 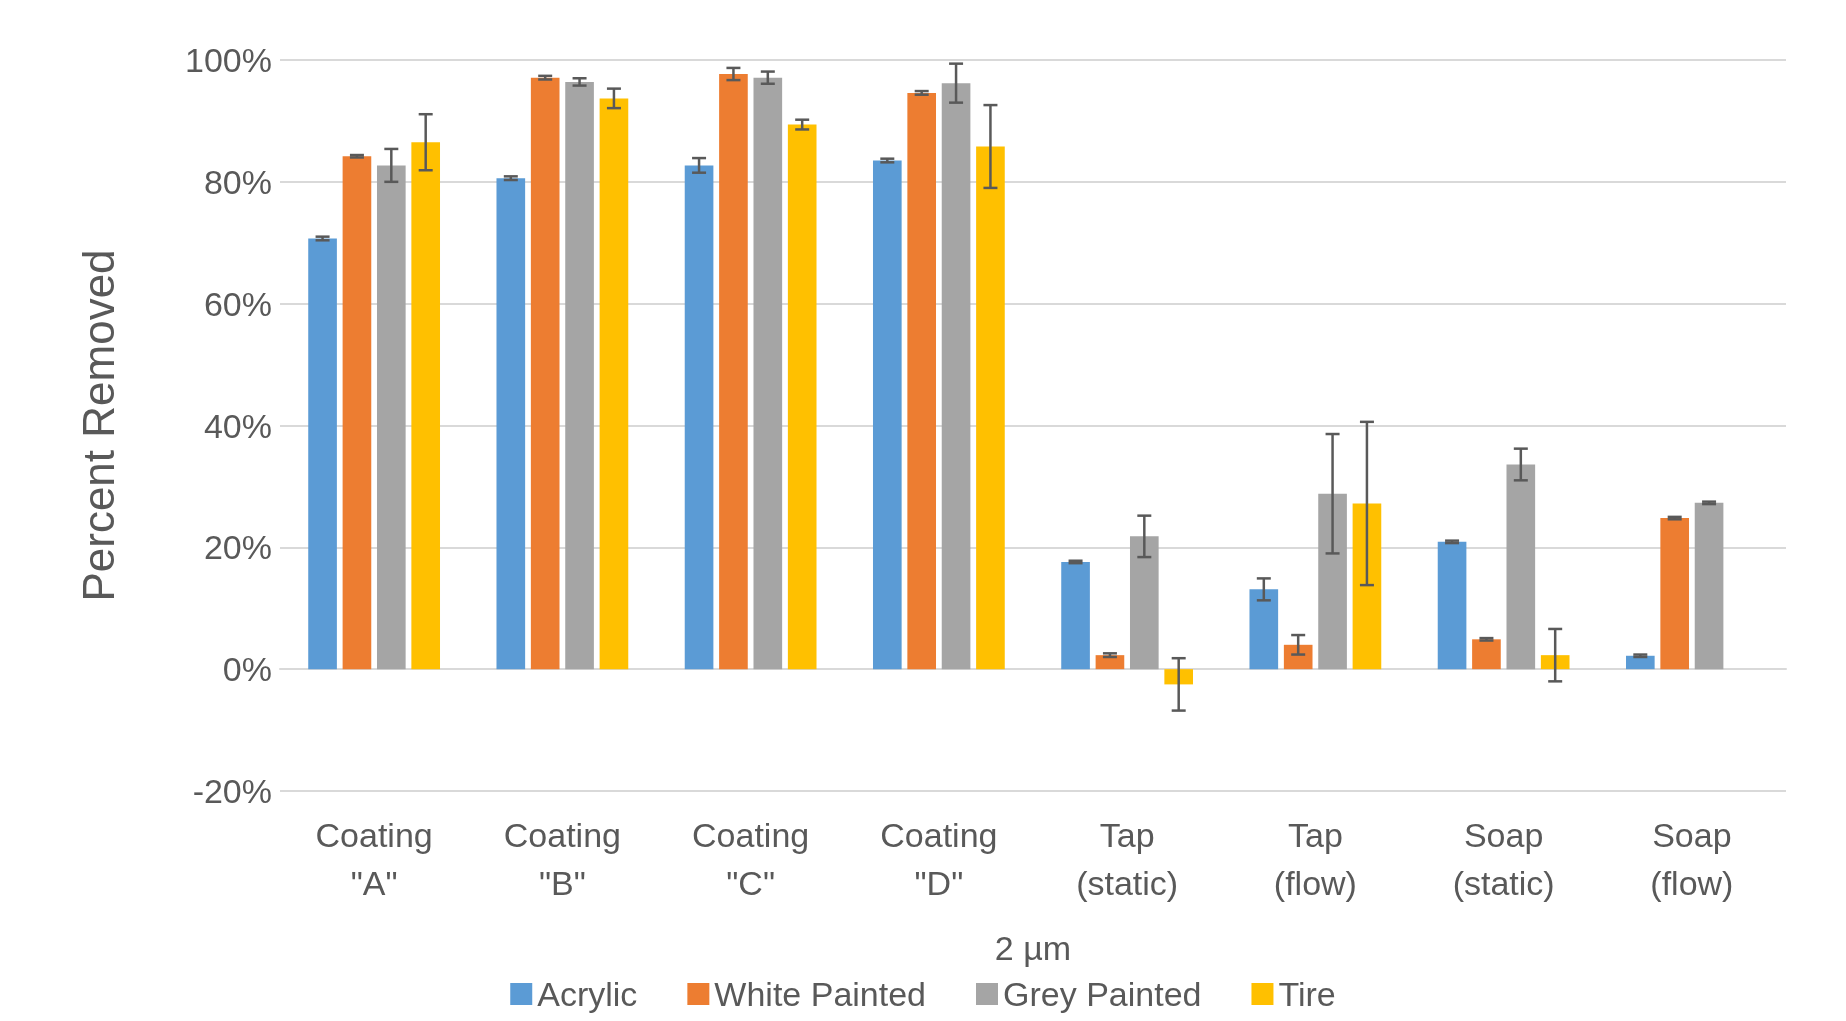 What do you see at coordinates (751, 859) in the screenshot?
I see `x-tick-label: Coating "C"` at bounding box center [751, 859].